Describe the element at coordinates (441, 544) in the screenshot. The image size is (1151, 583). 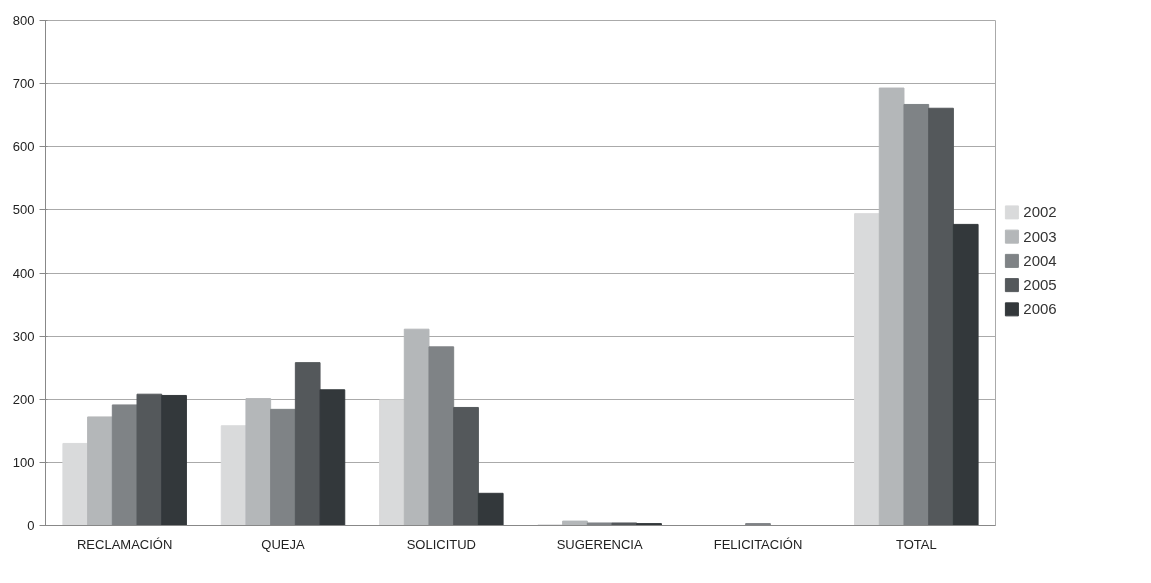
I see `x-tick-label: SOLICITUD` at that location.